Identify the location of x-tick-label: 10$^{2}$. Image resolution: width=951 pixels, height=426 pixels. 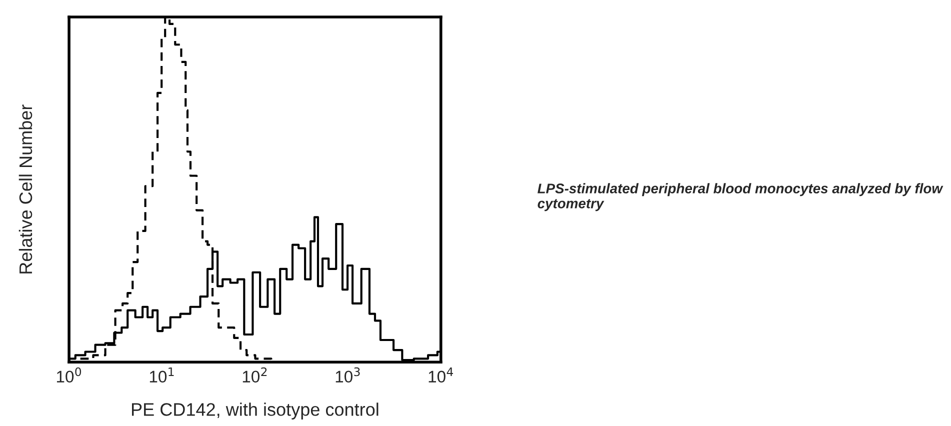
(254, 375).